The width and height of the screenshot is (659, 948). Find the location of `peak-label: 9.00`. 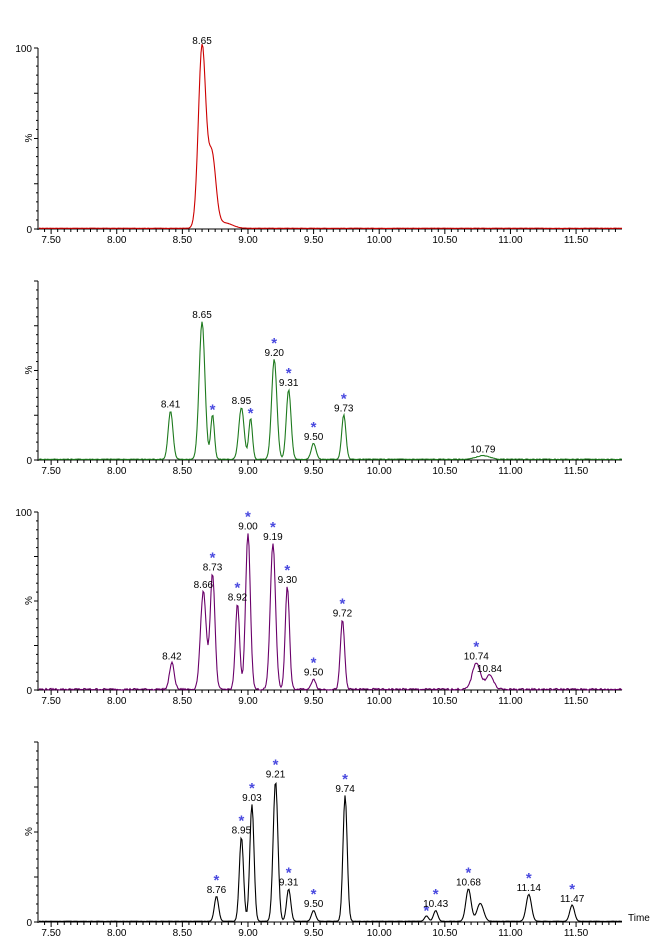

peak-label: 9.00 is located at coordinates (248, 526).